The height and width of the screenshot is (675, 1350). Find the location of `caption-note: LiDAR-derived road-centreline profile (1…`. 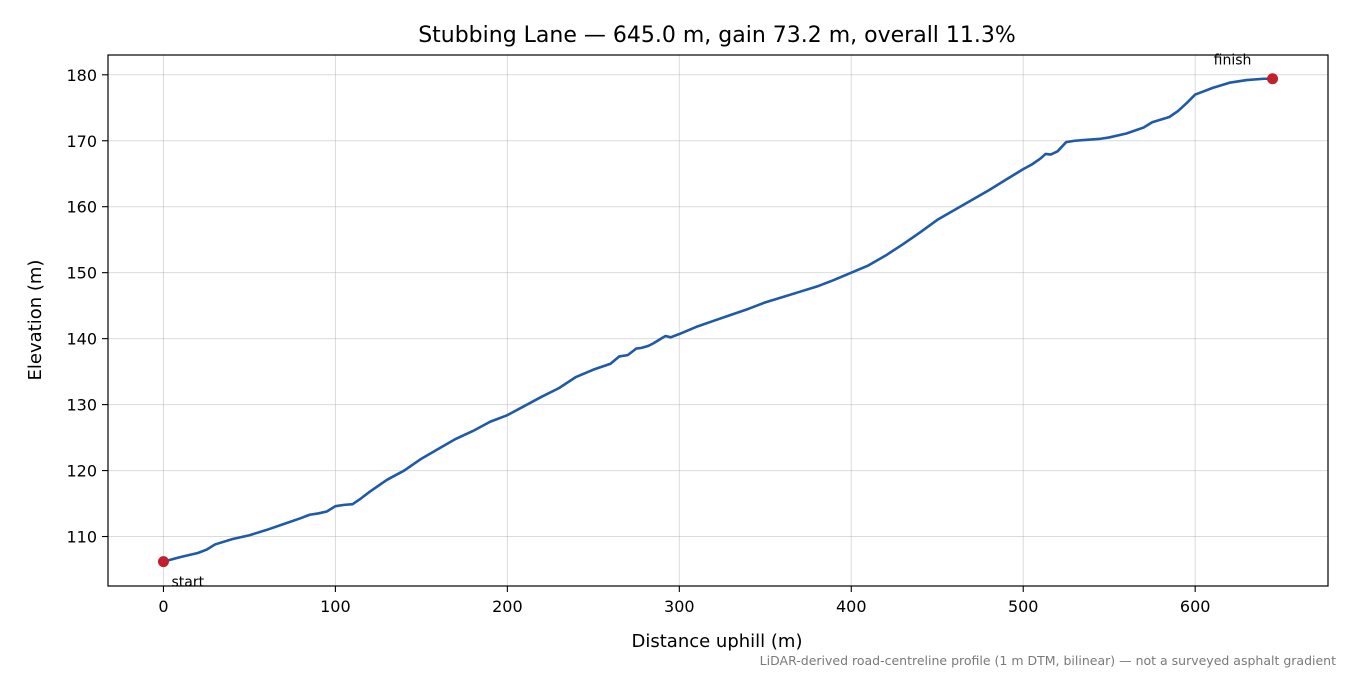

caption-note: LiDAR-derived road-centreline profile (1… is located at coordinates (1048, 660).